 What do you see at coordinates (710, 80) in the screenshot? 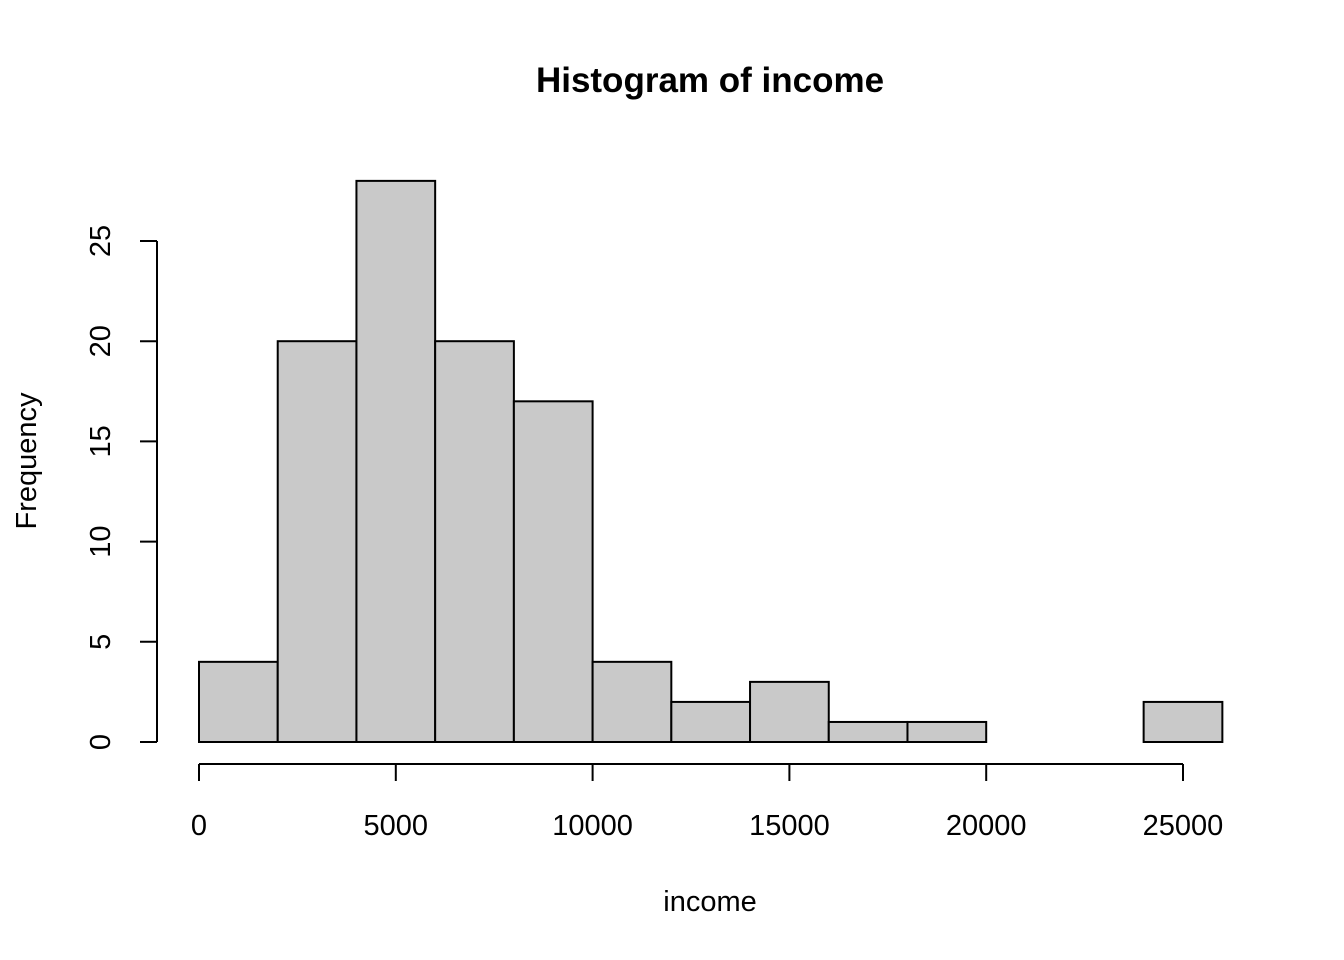
I see `chart-title: Histogram of income` at bounding box center [710, 80].